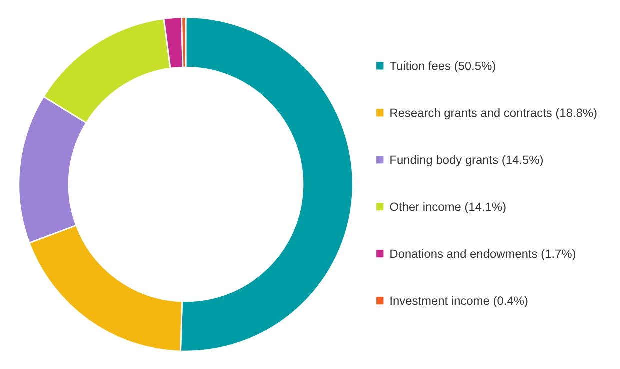  Describe the element at coordinates (448, 208) in the screenshot. I see `legend-label: Other income (14.1%)` at that location.